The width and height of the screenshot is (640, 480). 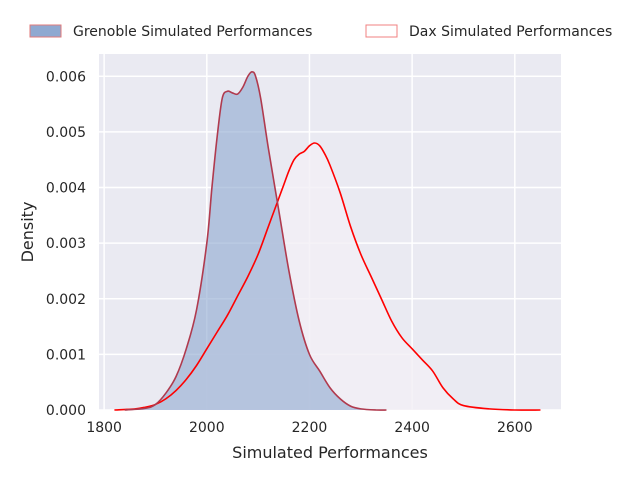 What do you see at coordinates (66, 133) in the screenshot?
I see `y-tick-label: 0.005` at bounding box center [66, 133].